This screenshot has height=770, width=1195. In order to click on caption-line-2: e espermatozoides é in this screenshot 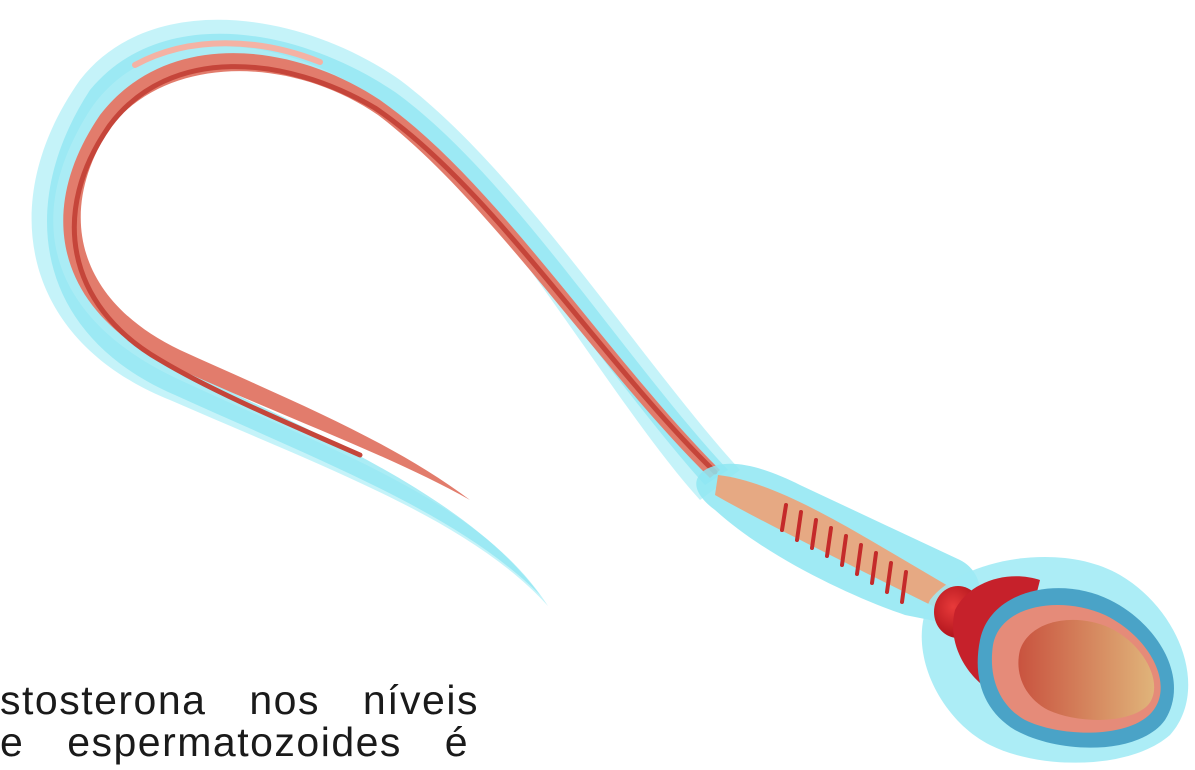, I will do `click(235, 742)`.